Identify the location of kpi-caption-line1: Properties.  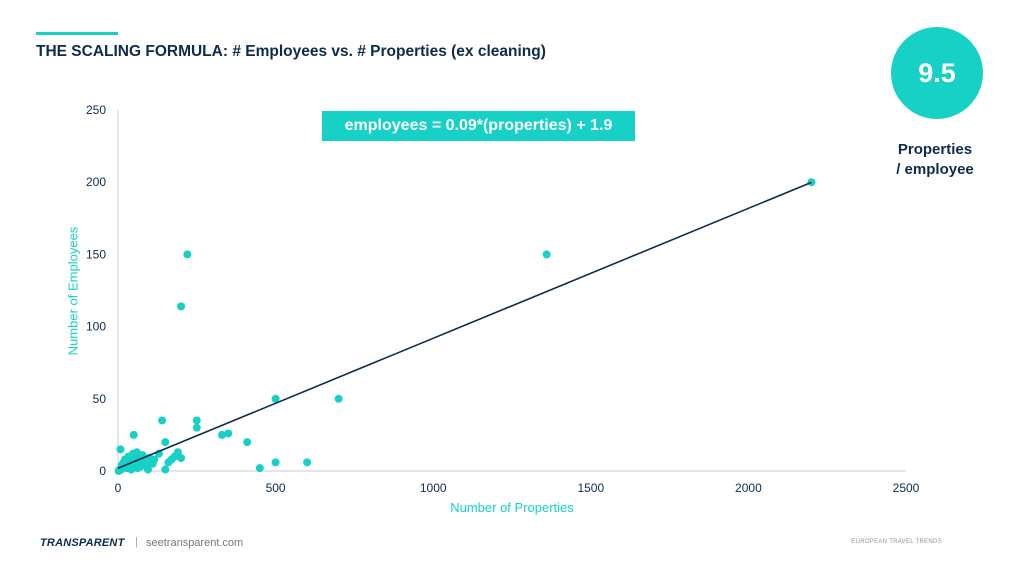
(935, 149).